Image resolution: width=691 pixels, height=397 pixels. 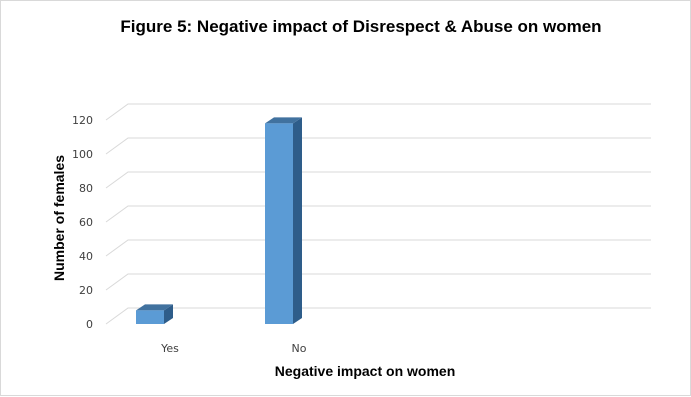 I want to click on y-tick-label: 60, so click(x=86, y=222).